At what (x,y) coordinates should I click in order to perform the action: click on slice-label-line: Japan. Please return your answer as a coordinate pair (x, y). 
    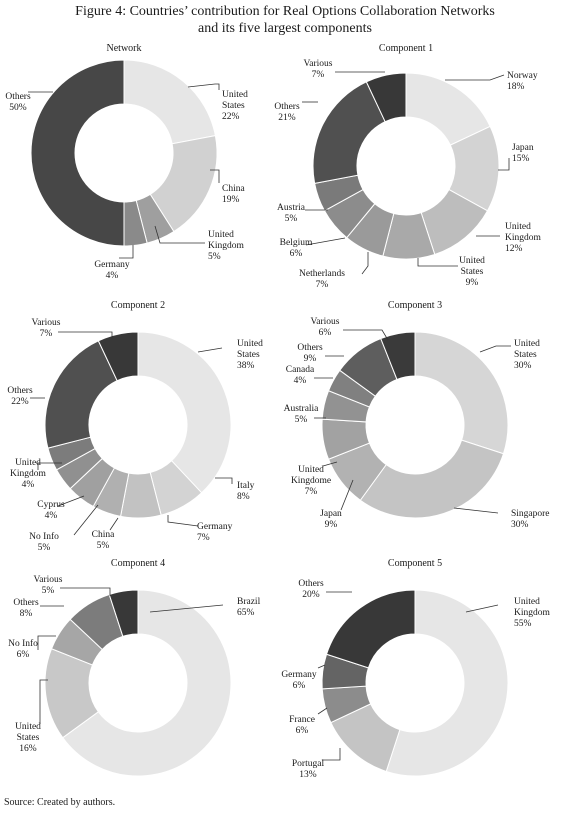
    Looking at the image, I should click on (331, 514).